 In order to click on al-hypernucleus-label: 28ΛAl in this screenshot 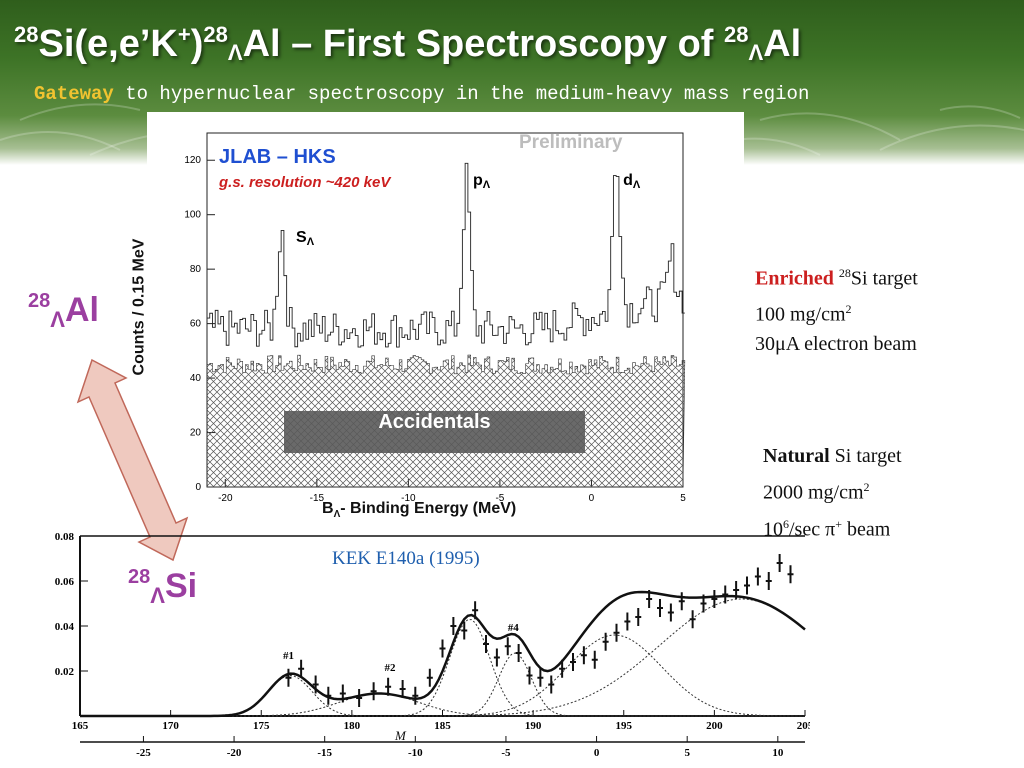, I will do `click(63, 311)`.